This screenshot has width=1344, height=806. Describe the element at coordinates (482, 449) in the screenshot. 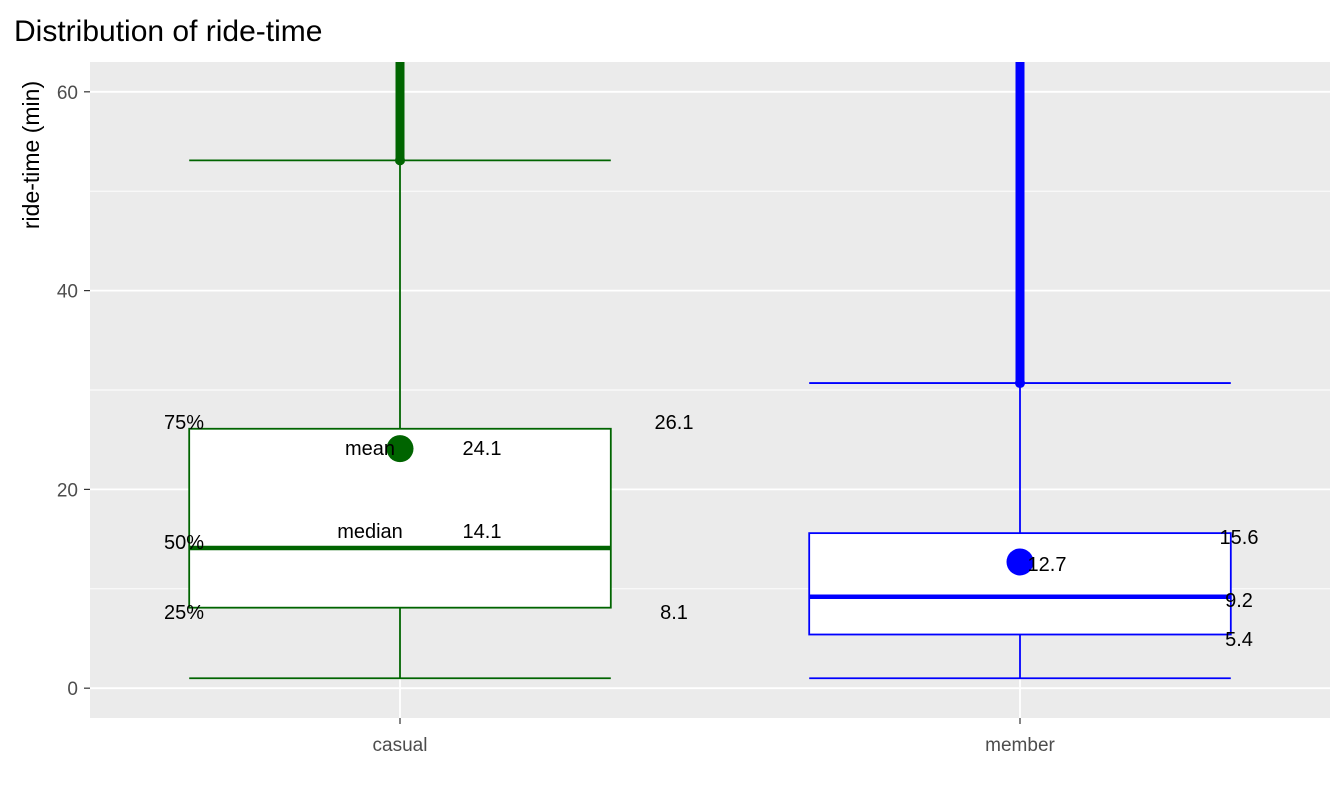

I see `casual-mean-value: 24.1` at that location.